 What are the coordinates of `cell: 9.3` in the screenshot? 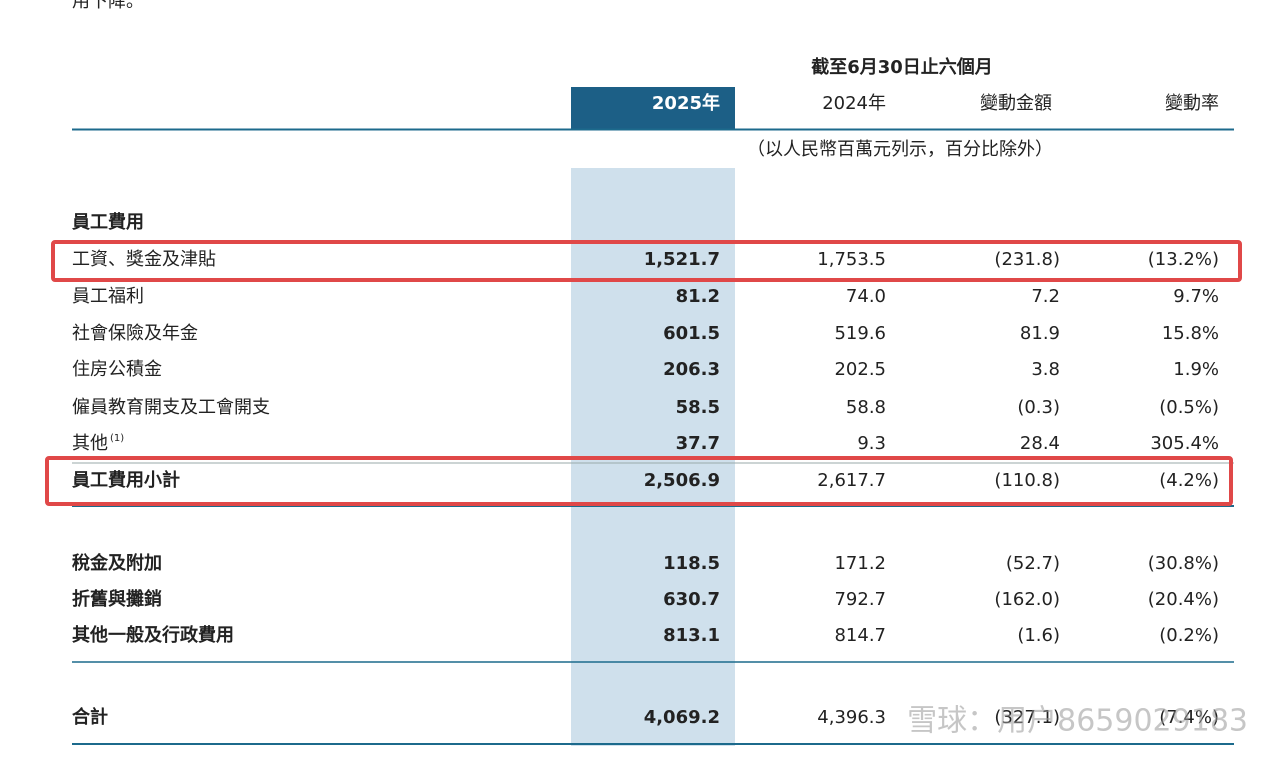 It's located at (871, 443).